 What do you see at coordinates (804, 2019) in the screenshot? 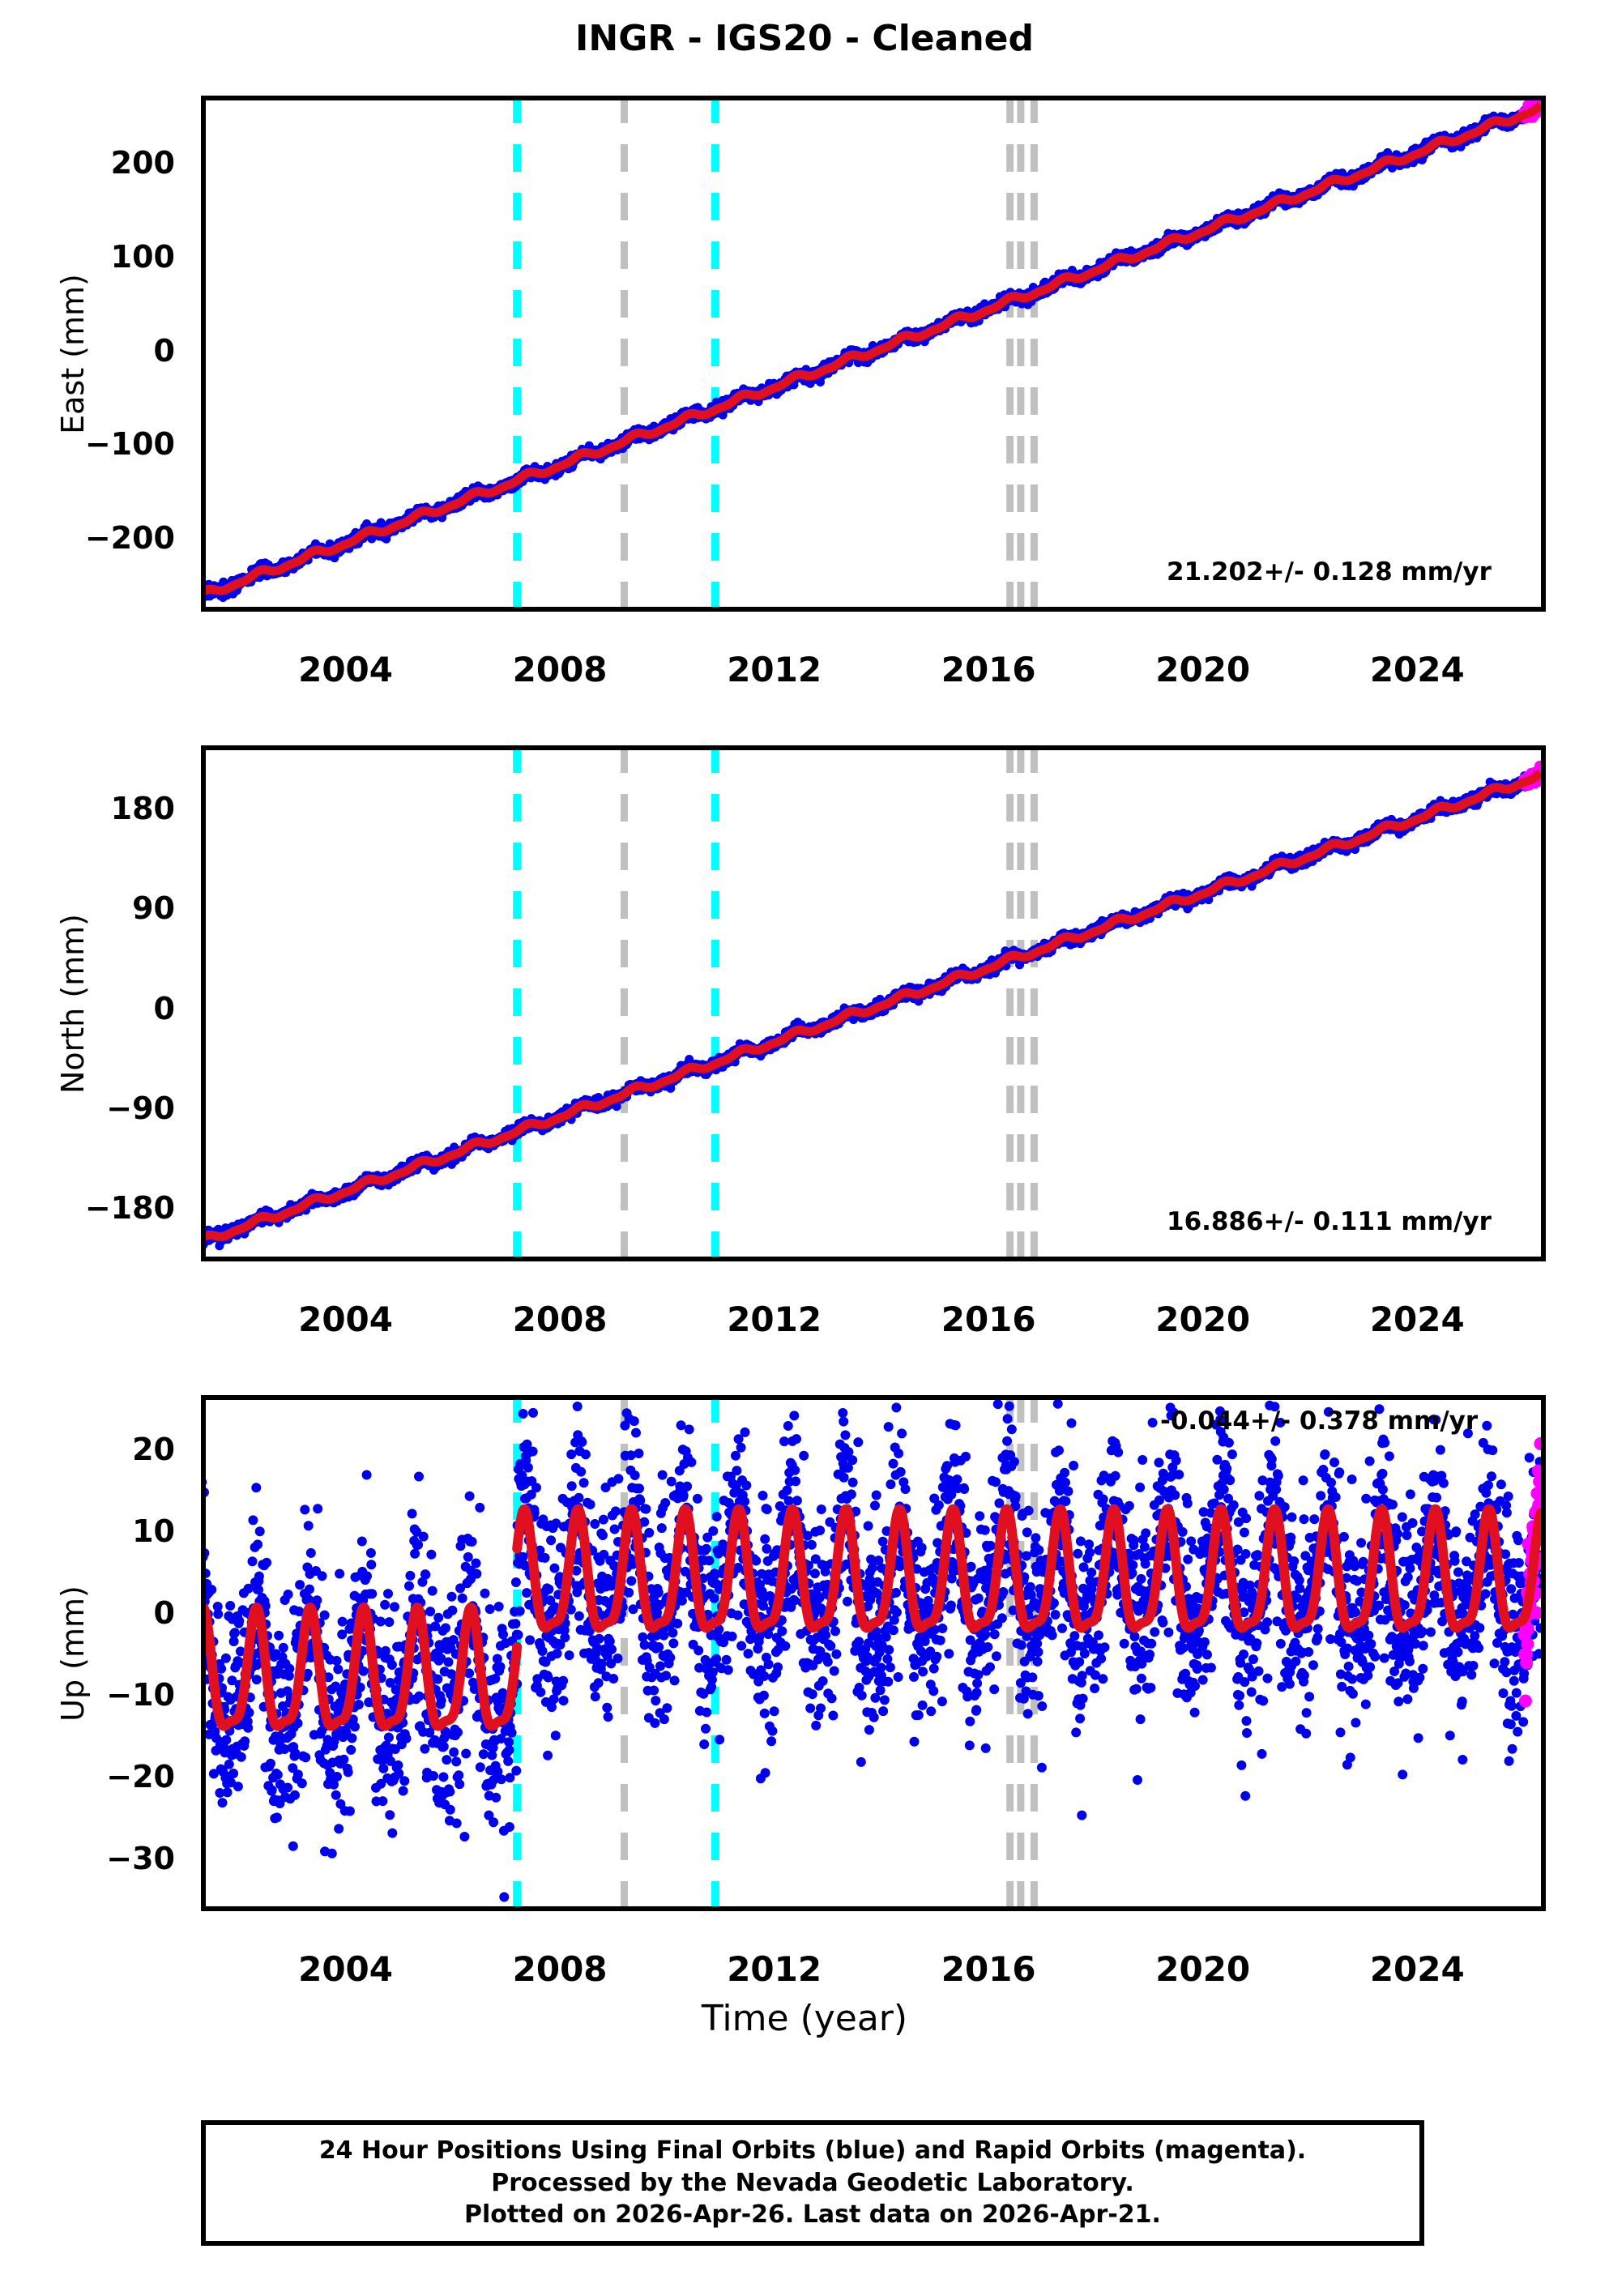
I see `x-axis-title: Time (year)` at bounding box center [804, 2019].